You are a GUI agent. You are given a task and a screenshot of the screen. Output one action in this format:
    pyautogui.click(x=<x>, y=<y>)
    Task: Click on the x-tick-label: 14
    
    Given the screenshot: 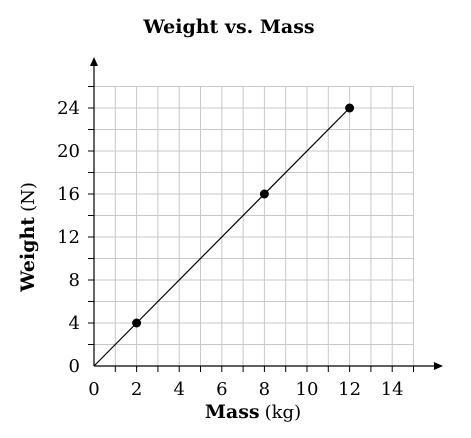 What is the action you would take?
    pyautogui.click(x=392, y=389)
    